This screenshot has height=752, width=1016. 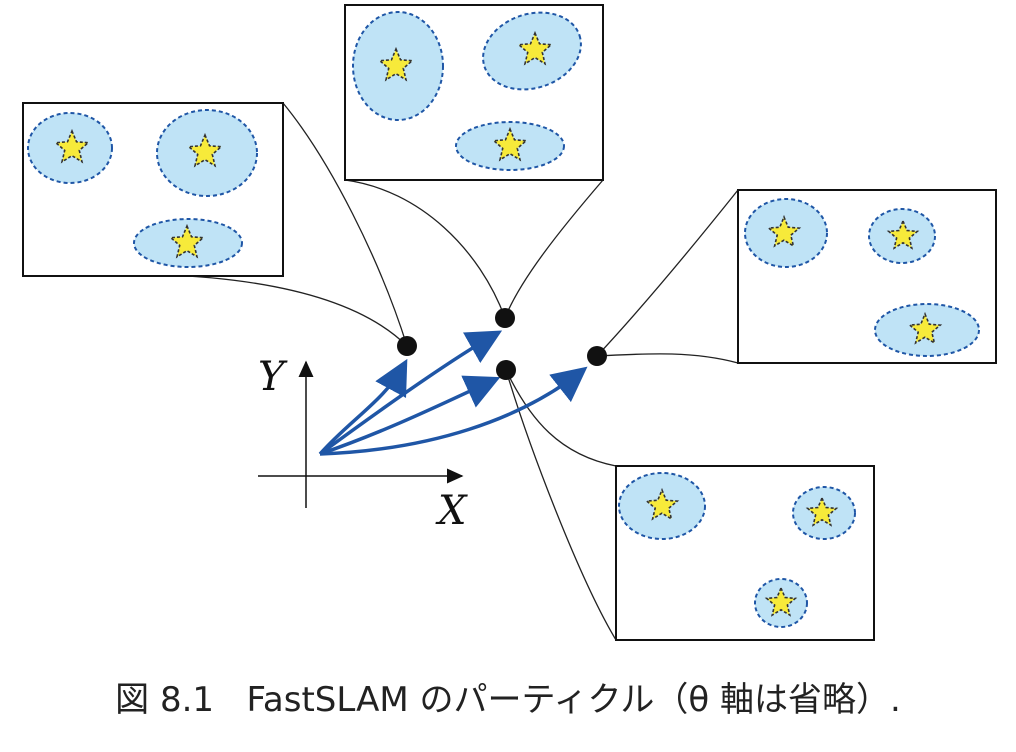 I want to click on x-axis-label: X, so click(x=451, y=511).